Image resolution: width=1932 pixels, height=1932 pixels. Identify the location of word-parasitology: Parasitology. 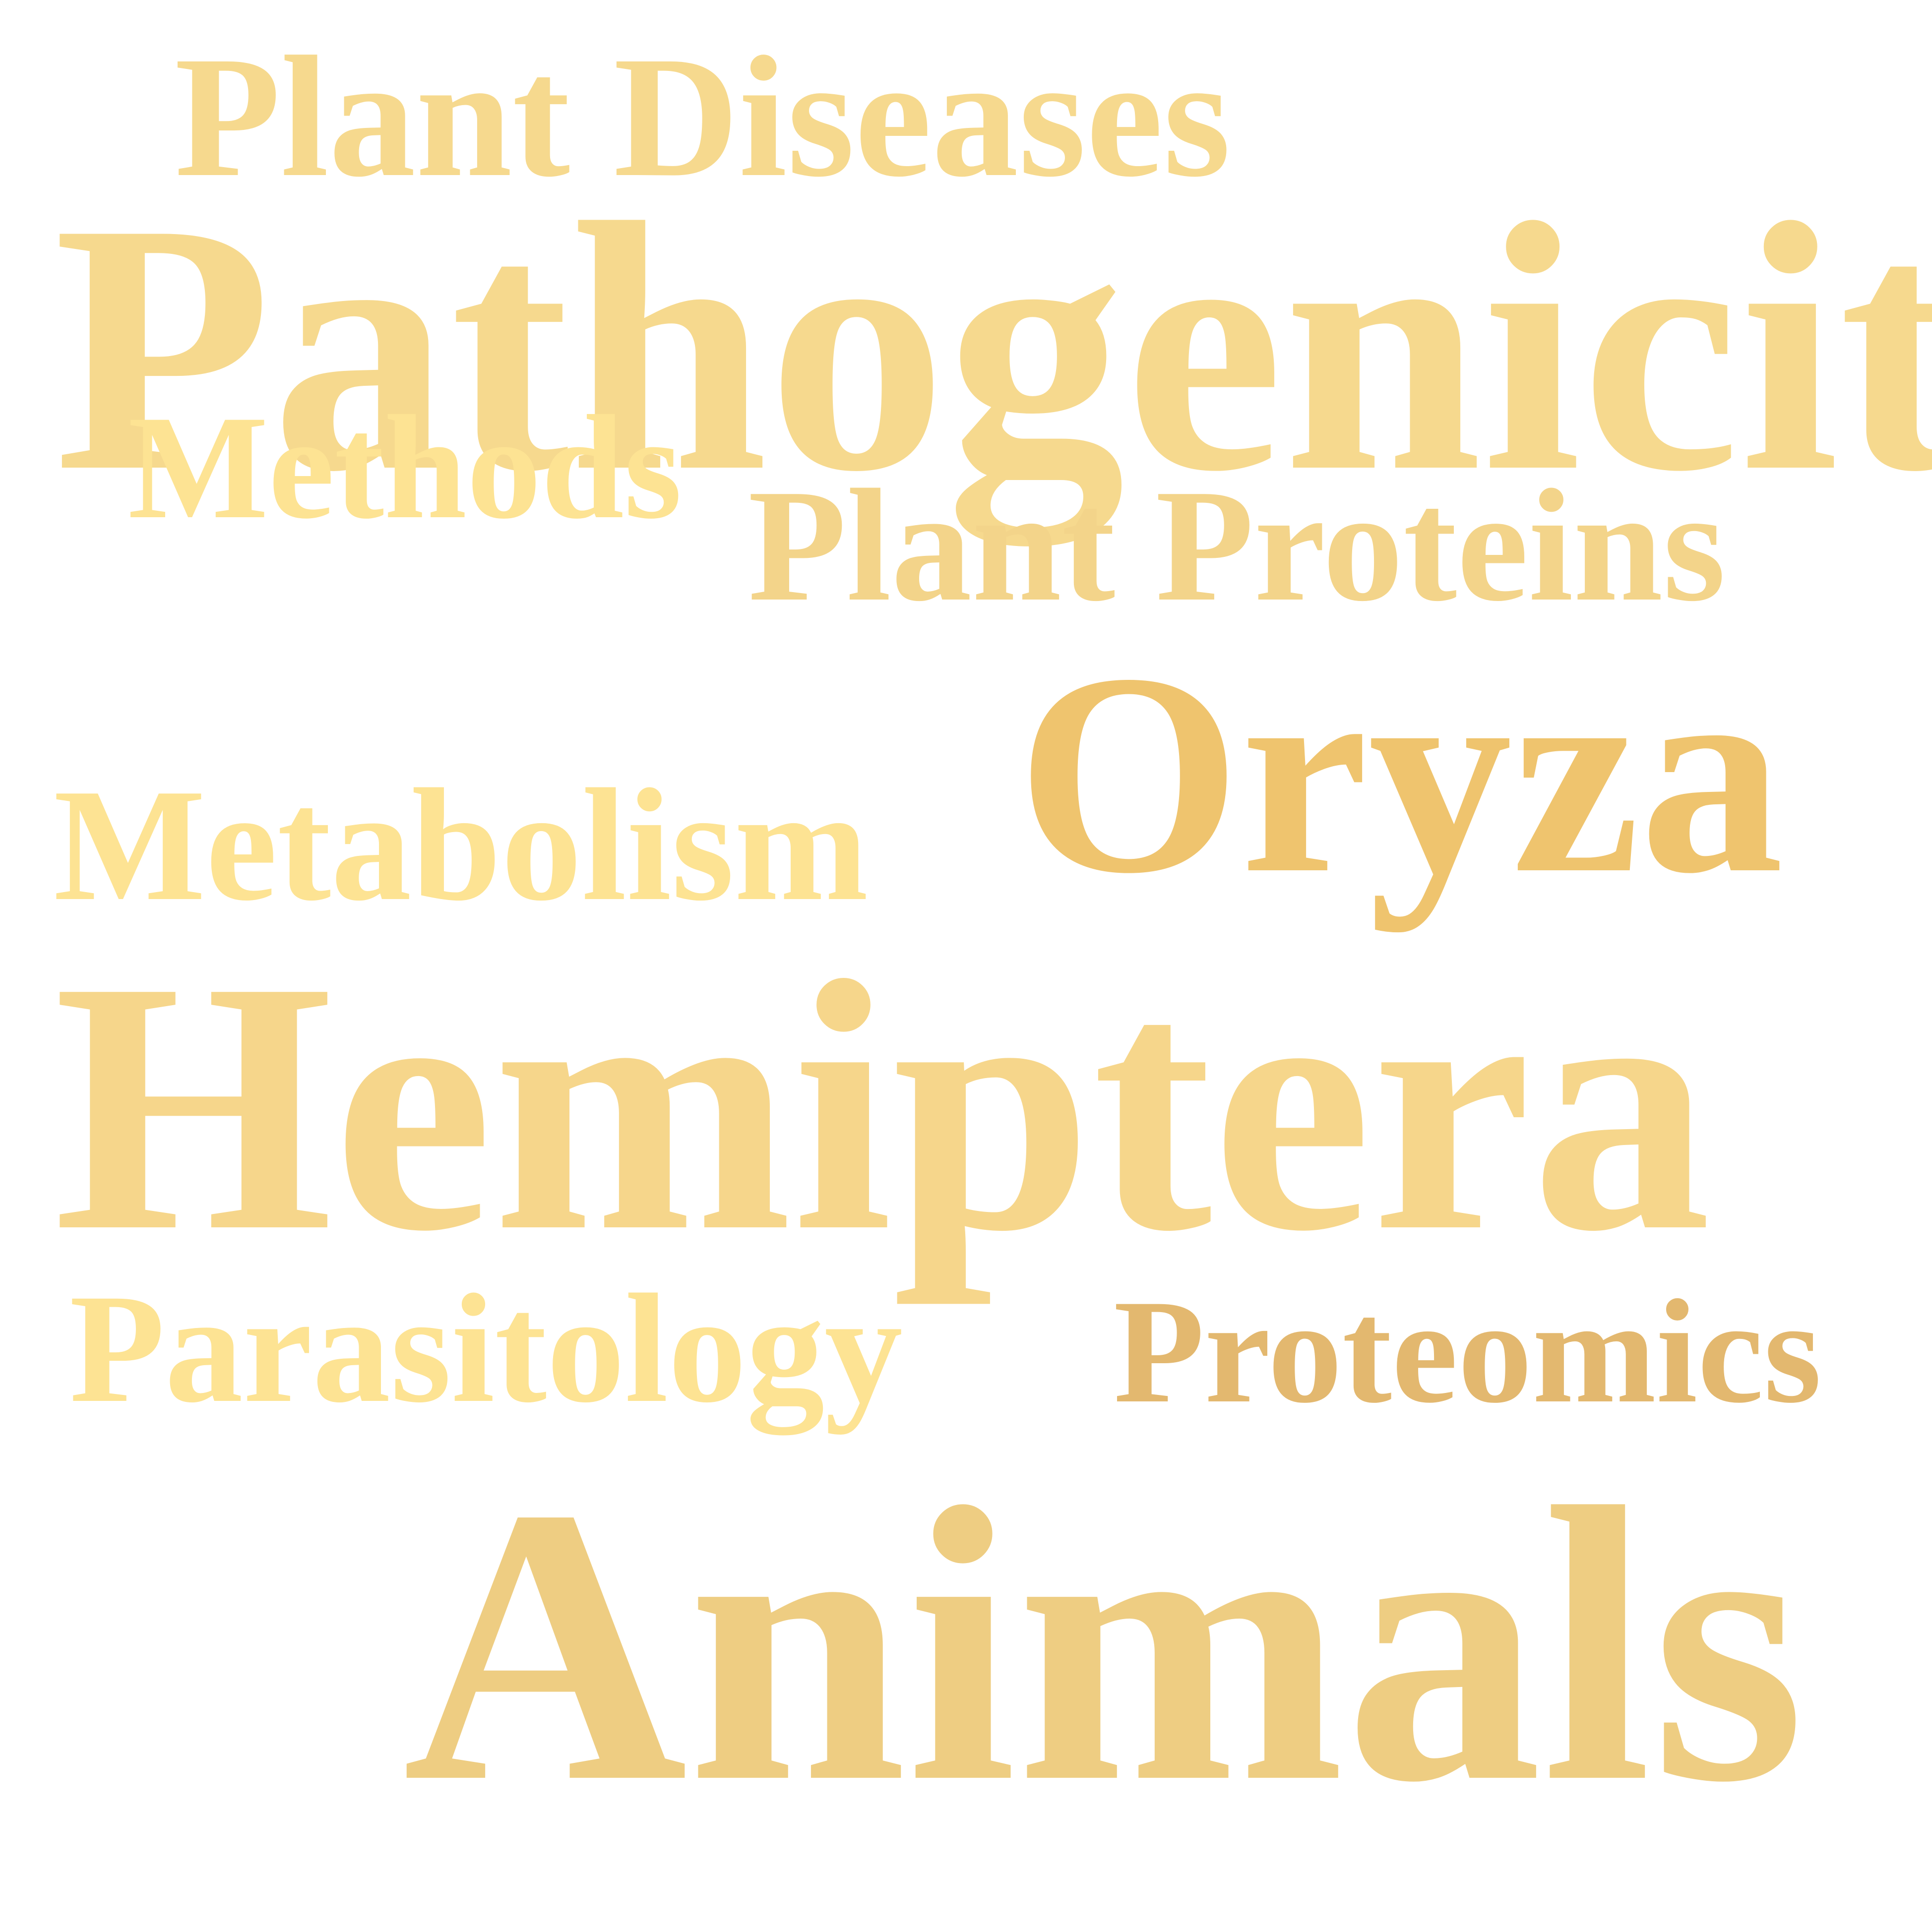
(486, 1348).